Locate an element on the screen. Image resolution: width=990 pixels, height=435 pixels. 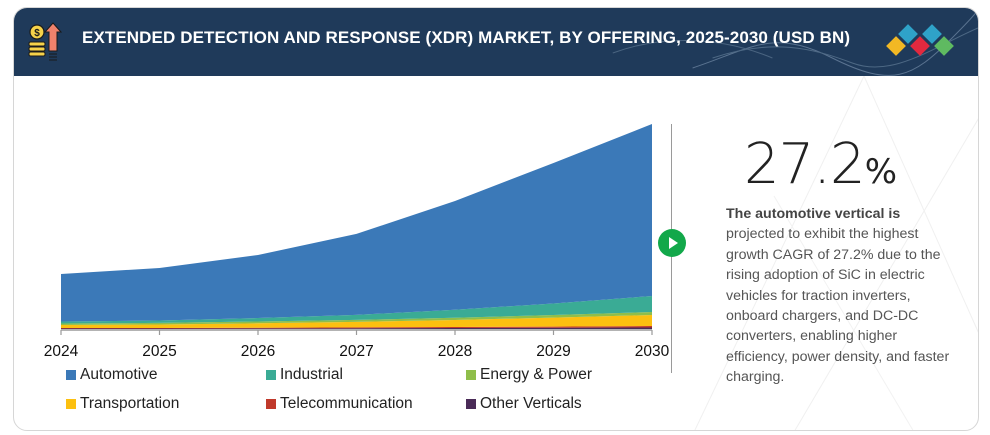
brand-diamonds-logo is located at coordinates (920, 40).